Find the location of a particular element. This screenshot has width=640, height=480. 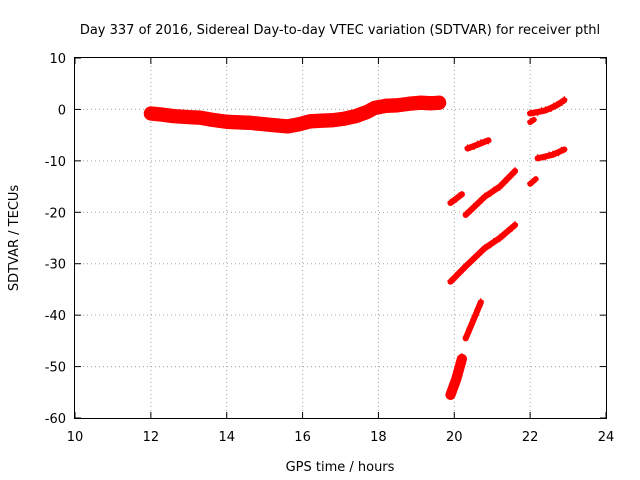

y-tick-label: -60 is located at coordinates (55, 419).